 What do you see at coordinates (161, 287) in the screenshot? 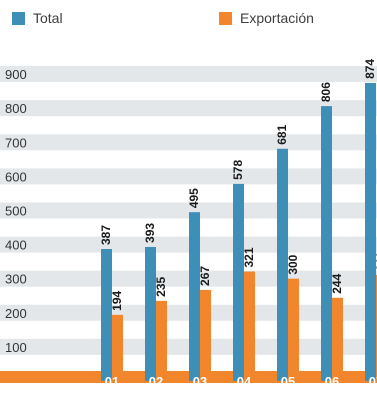
I see `data-label-exportacion-02: 235` at bounding box center [161, 287].